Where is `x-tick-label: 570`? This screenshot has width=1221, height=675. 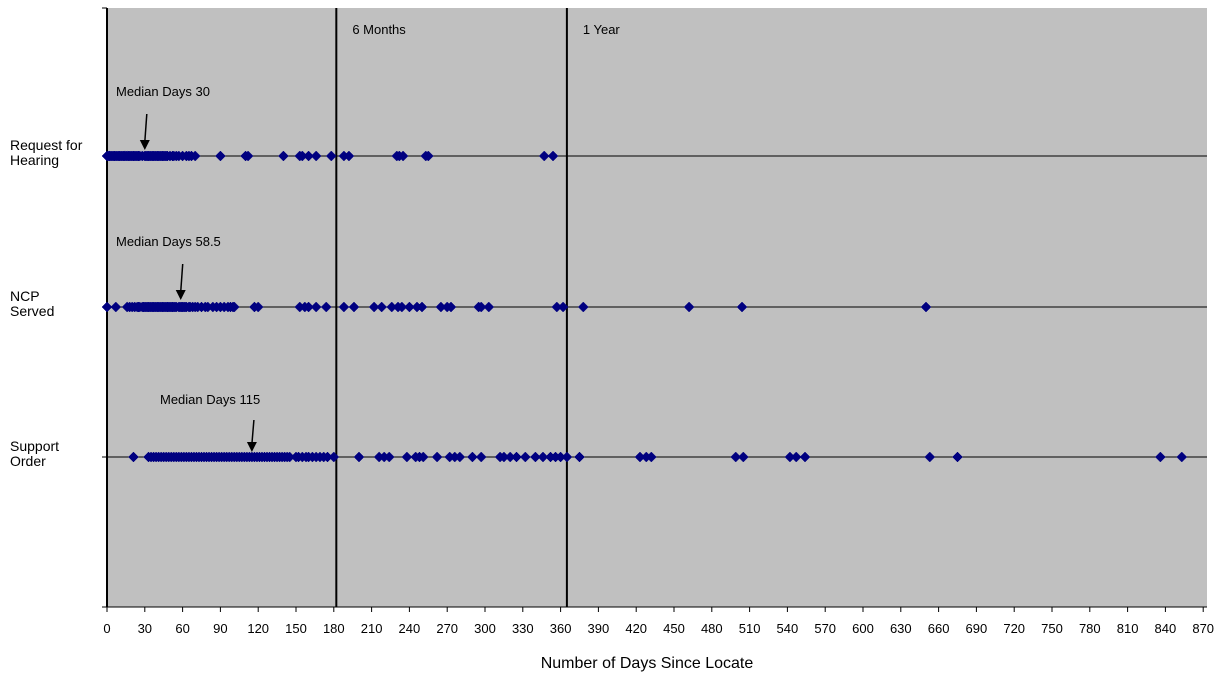
x-tick-label: 570 is located at coordinates (825, 628).